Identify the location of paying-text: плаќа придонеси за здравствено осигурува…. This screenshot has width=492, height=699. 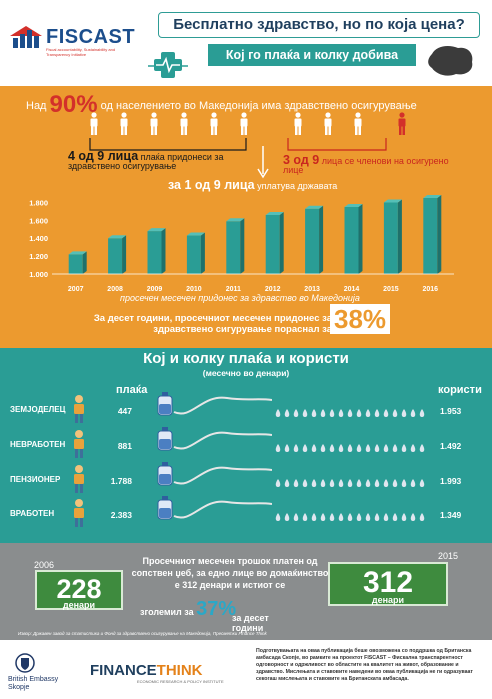
(146, 161).